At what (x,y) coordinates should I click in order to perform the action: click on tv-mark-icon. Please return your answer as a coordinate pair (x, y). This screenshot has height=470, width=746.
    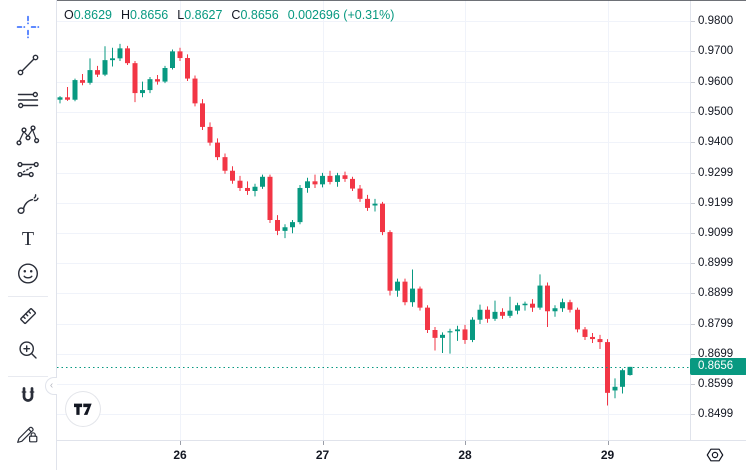
    Looking at the image, I should click on (83, 409).